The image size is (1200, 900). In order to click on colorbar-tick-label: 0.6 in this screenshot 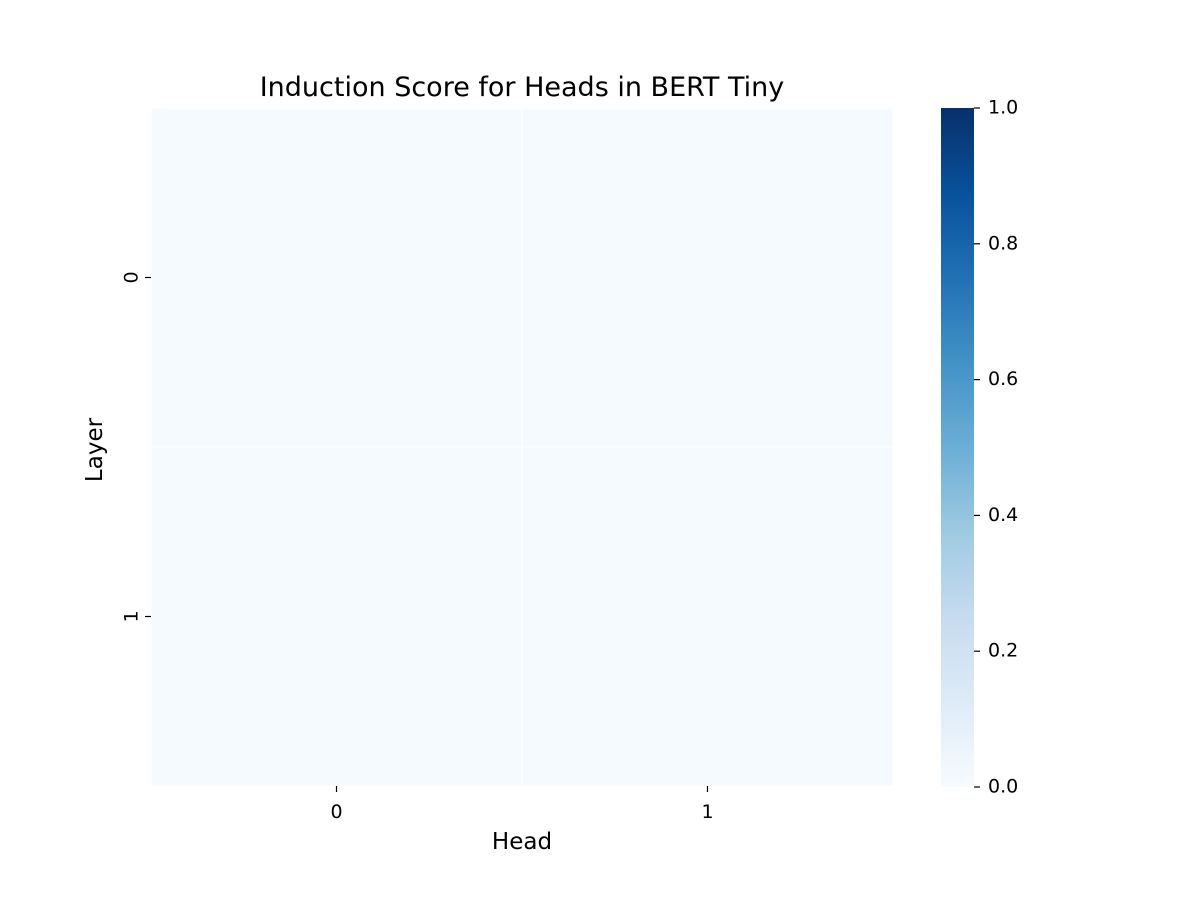, I will do `click(1003, 379)`.